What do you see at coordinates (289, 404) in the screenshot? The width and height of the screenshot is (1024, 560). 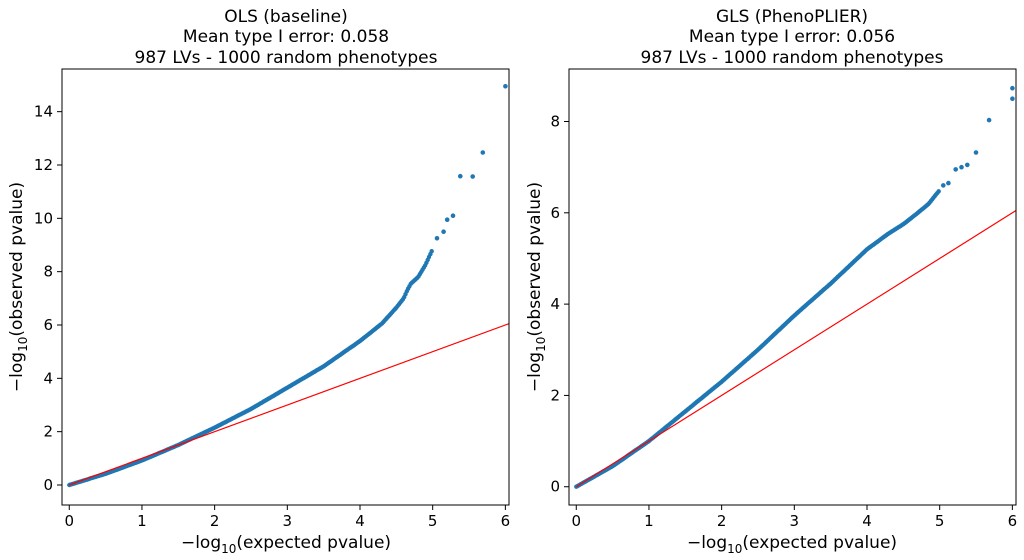 I see `ols-expected-line` at bounding box center [289, 404].